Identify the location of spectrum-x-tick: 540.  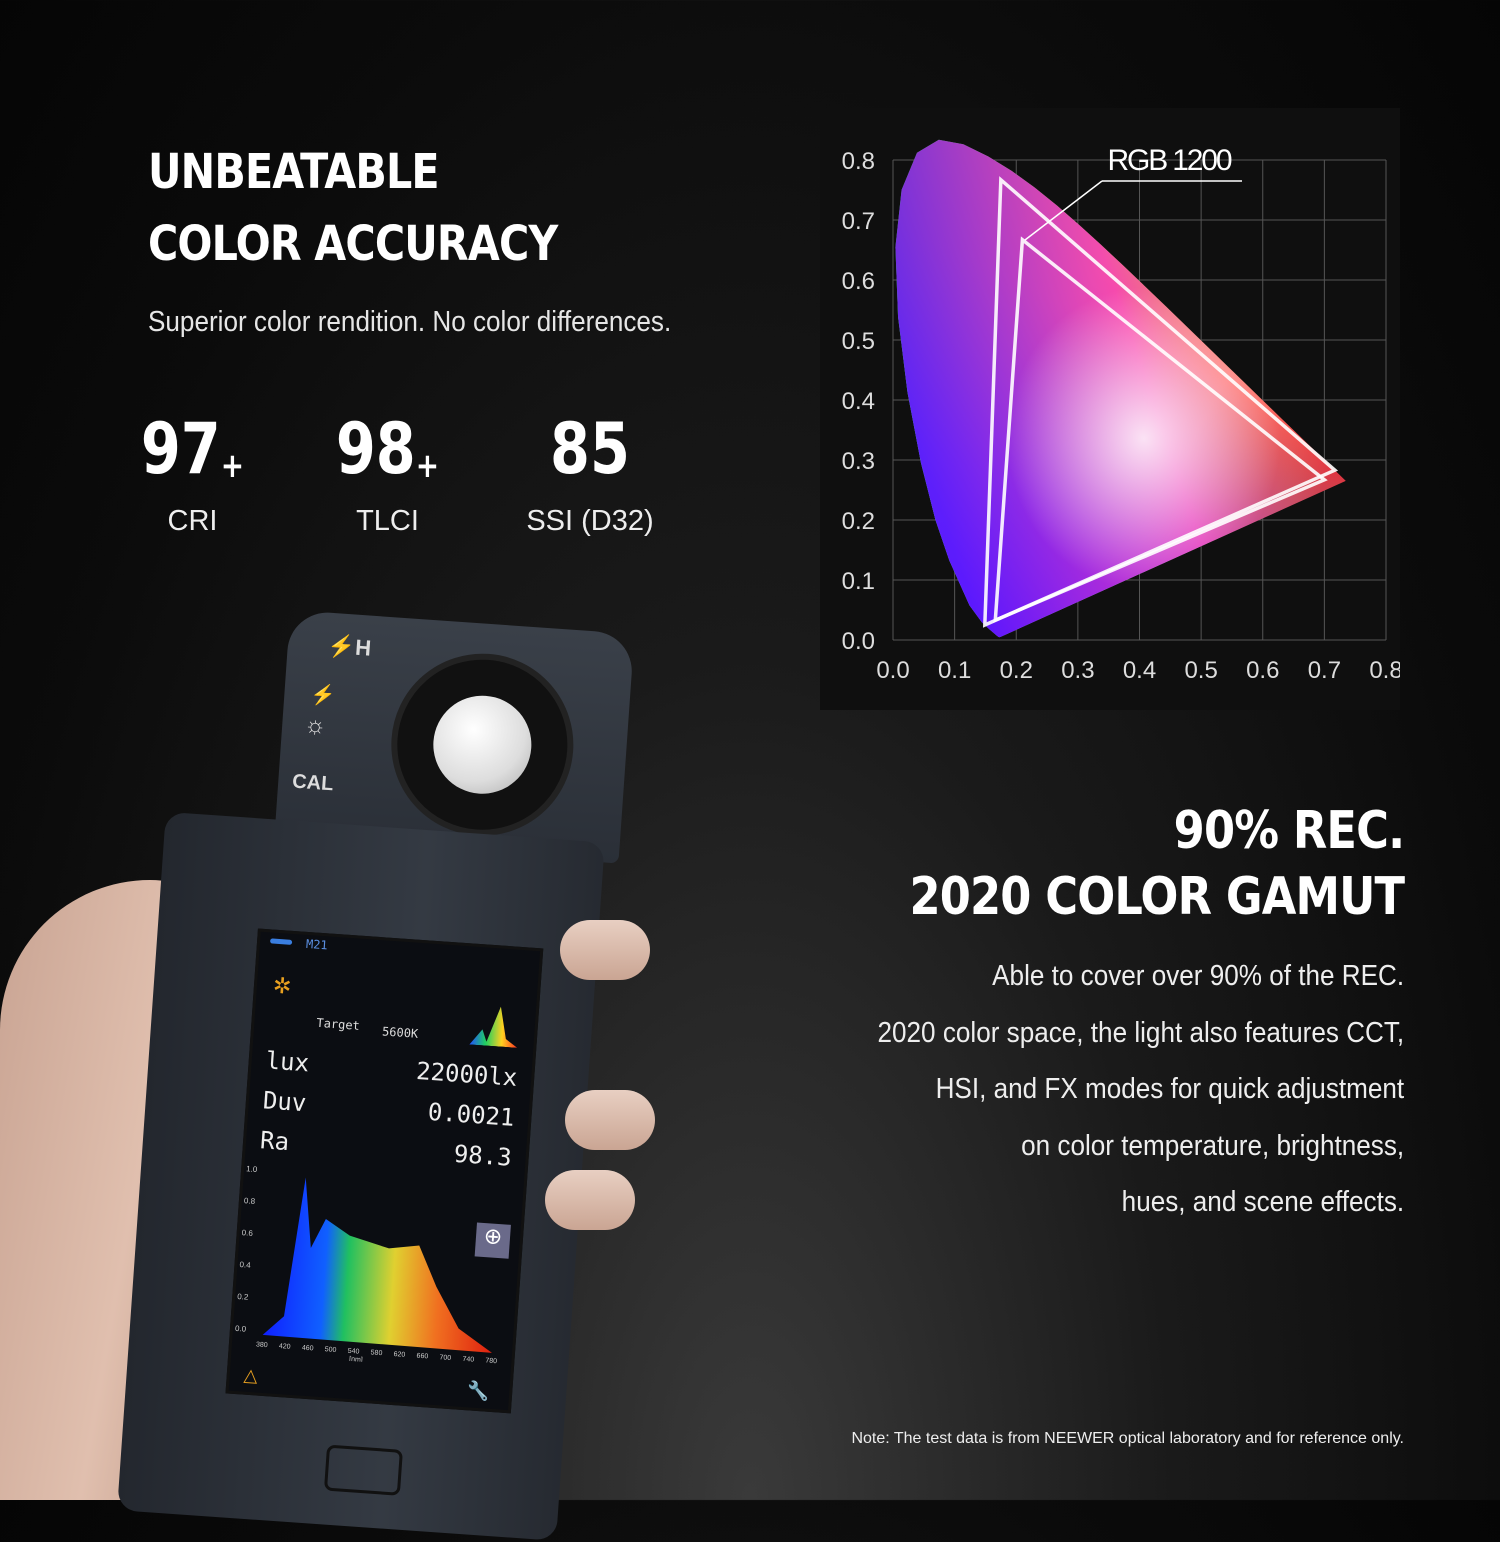
(353, 1352).